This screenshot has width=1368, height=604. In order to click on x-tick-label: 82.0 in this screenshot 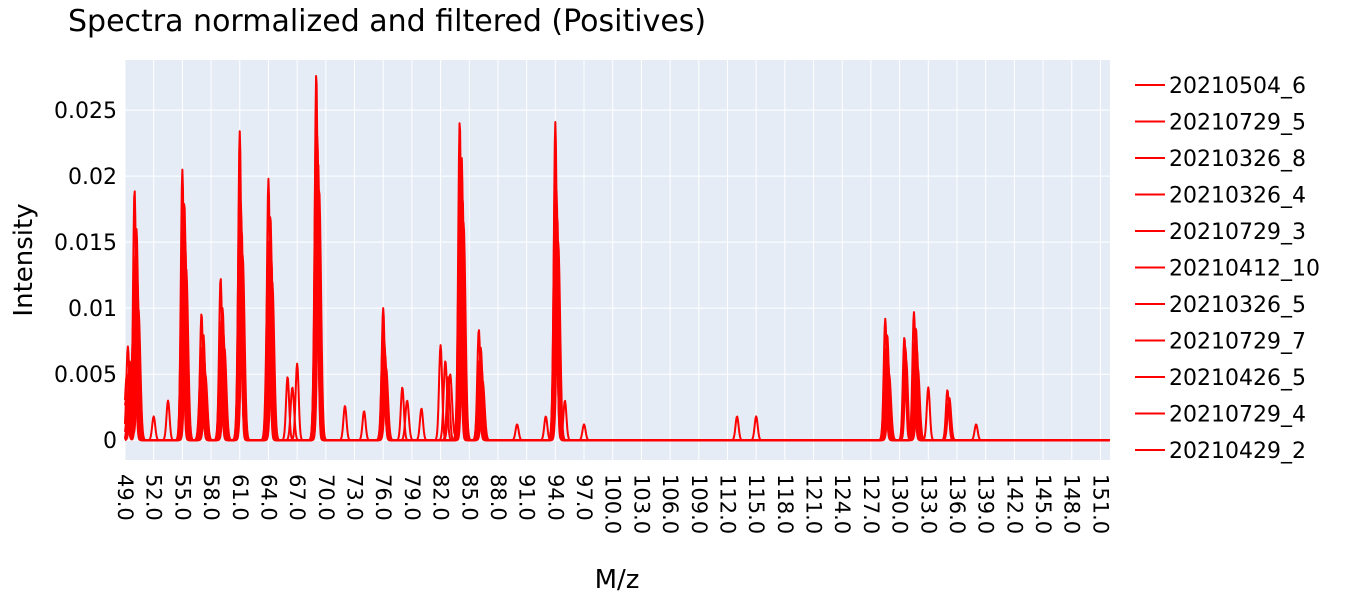, I will do `click(441, 497)`.